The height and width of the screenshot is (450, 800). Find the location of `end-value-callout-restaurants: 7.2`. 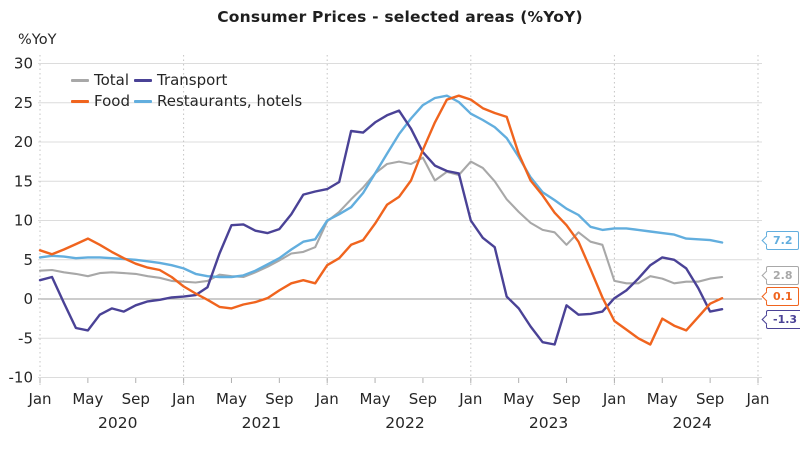

end-value-callout-restaurants: 7.2 is located at coordinates (782, 240).